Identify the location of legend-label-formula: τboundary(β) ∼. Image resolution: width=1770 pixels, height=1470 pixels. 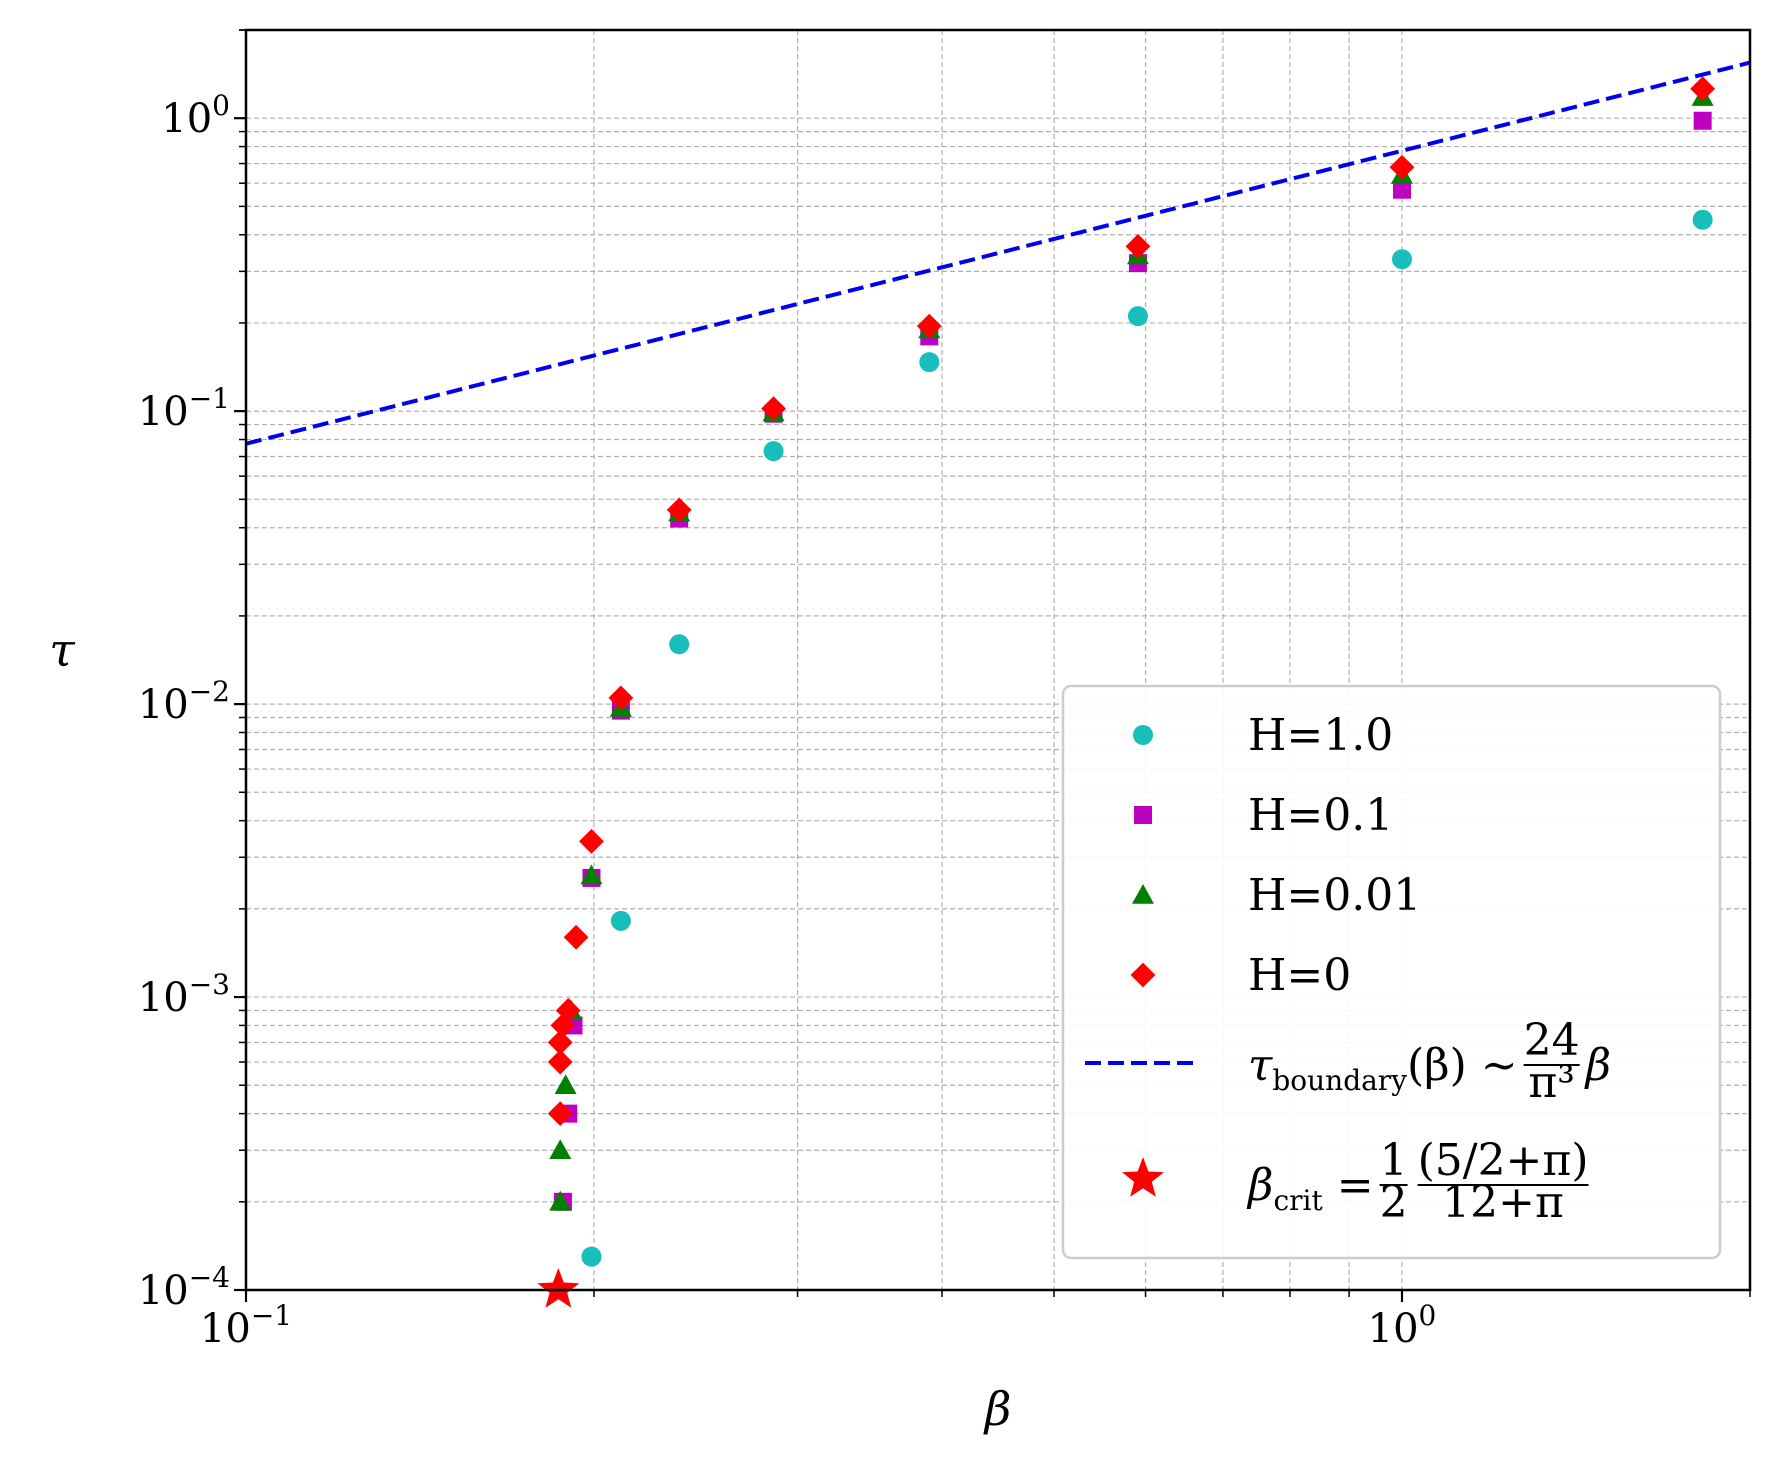
(1383, 1068).